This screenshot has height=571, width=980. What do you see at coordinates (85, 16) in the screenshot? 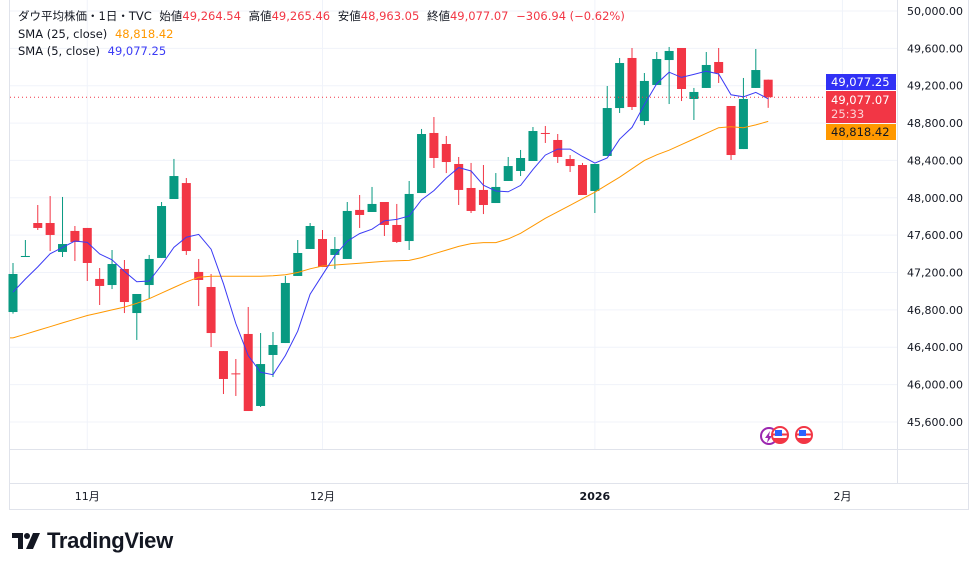
I see `symbol-title: ダウ平均株価・1日・TVC` at bounding box center [85, 16].